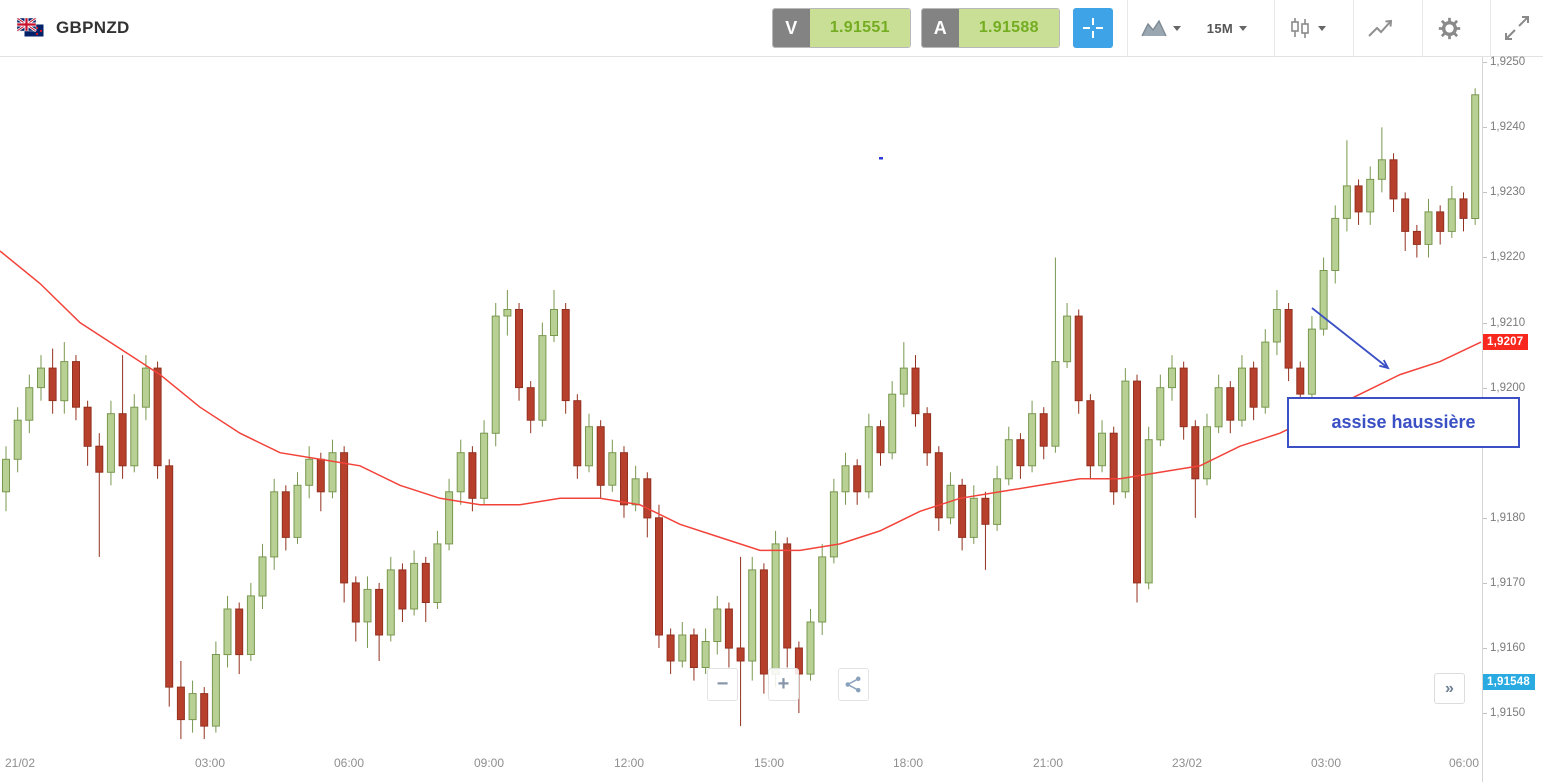  I want to click on share-icon, so click(853, 684).